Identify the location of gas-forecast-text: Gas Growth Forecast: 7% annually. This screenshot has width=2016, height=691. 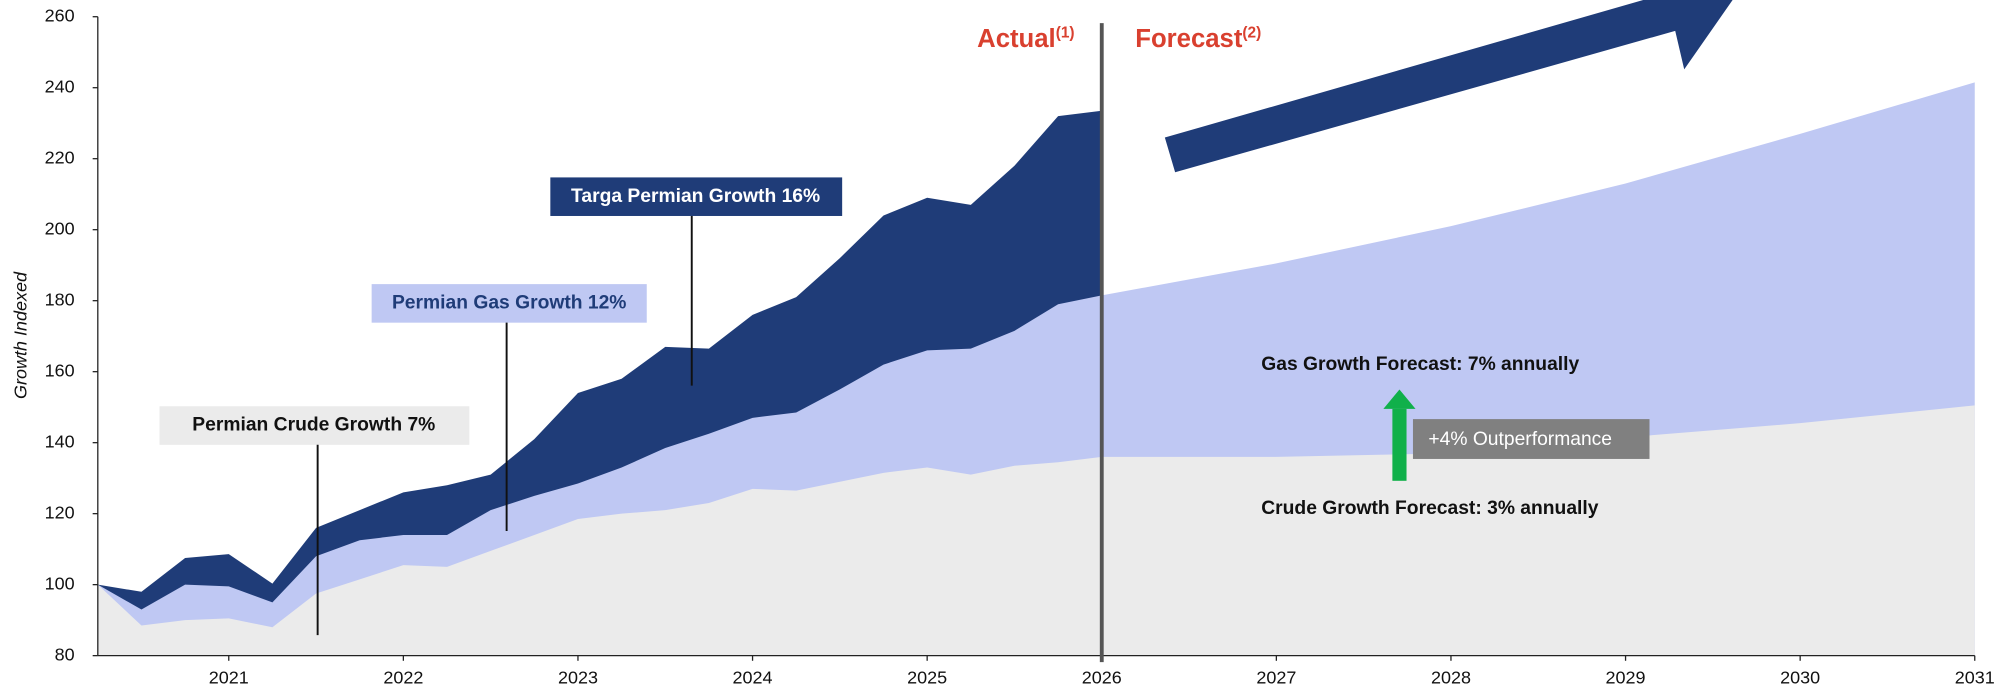
(1420, 364).